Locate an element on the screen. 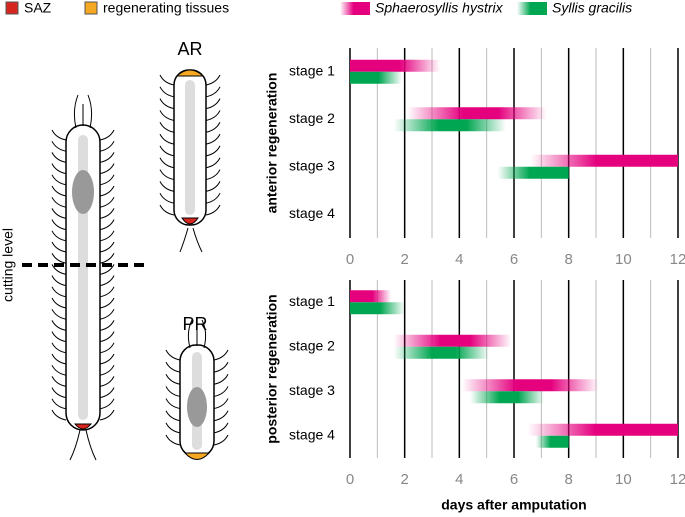  cutting-label: cutting level is located at coordinates (8, 265).